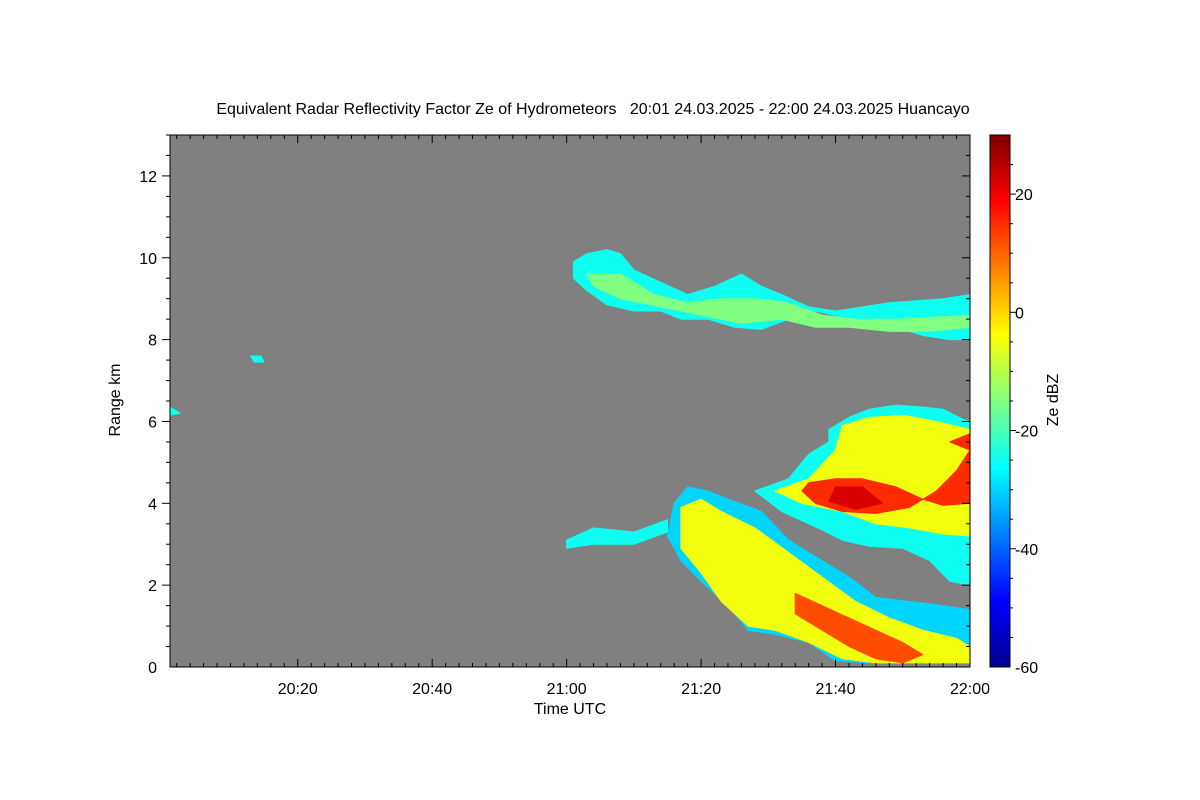  I want to click on x-tick-label: 21:40, so click(836, 689).